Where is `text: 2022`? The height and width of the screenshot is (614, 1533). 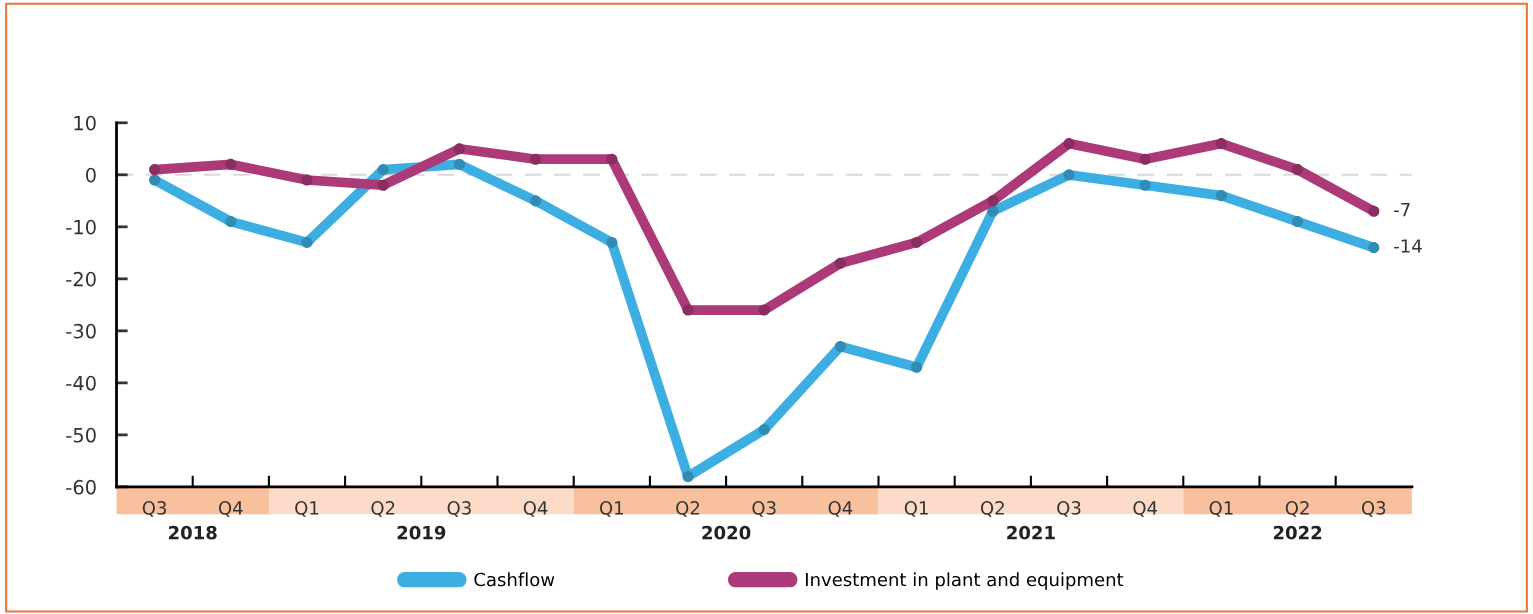
text: 2022 is located at coordinates (1297, 532).